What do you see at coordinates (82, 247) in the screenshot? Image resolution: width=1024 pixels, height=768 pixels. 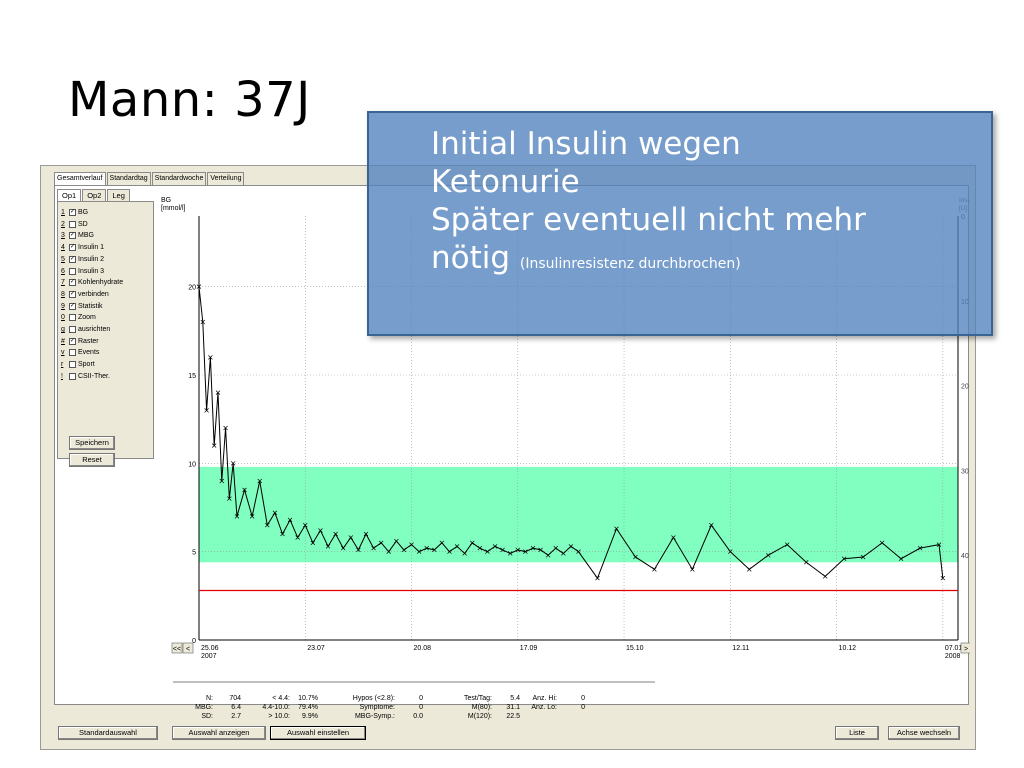 I see `option-row-insulin-1: 4 ✓ Insulin 1` at bounding box center [82, 247].